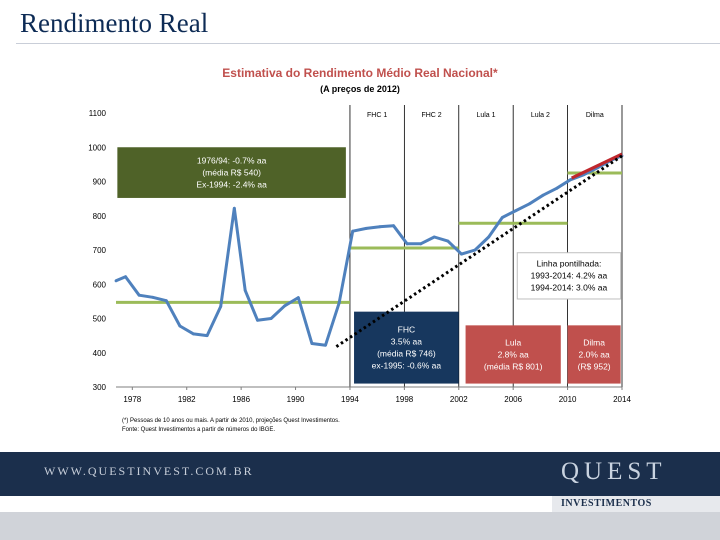  I want to click on annotation-text: 2.0% aa, so click(594, 354).